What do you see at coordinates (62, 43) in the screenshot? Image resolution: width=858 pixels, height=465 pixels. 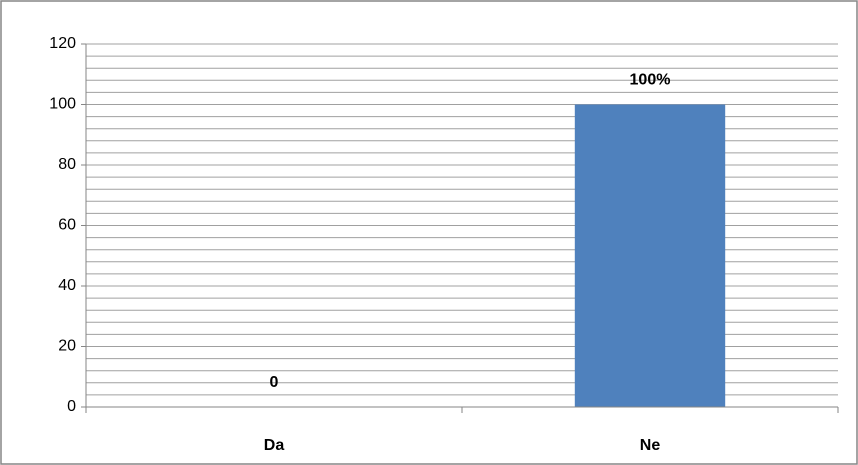 I see `y-tick-label: 120` at bounding box center [62, 43].